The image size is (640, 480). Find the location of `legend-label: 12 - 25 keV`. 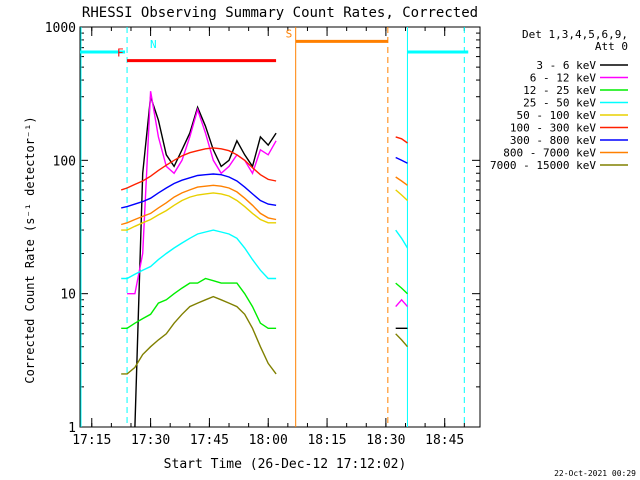

legend-label: 12 - 25 keV is located at coordinates (559, 90).